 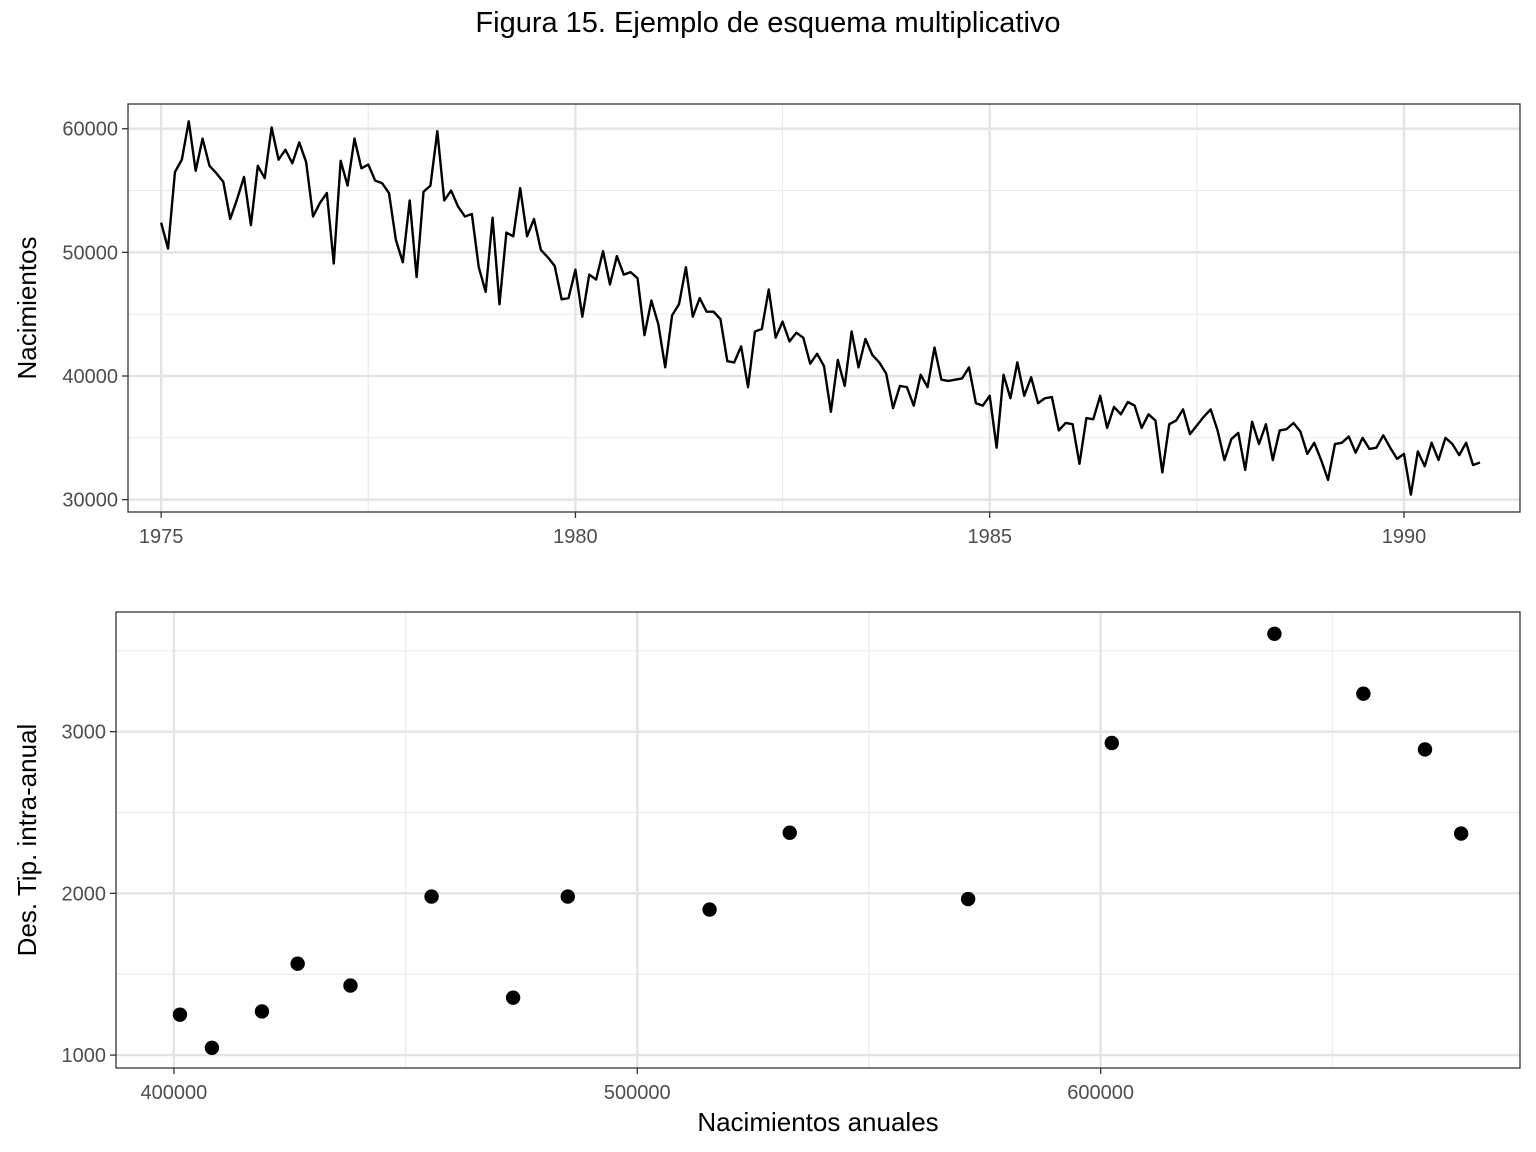 What do you see at coordinates (27, 840) in the screenshot?
I see `scatter-chart-y-axis-title: Des. Tip. intra-anual` at bounding box center [27, 840].